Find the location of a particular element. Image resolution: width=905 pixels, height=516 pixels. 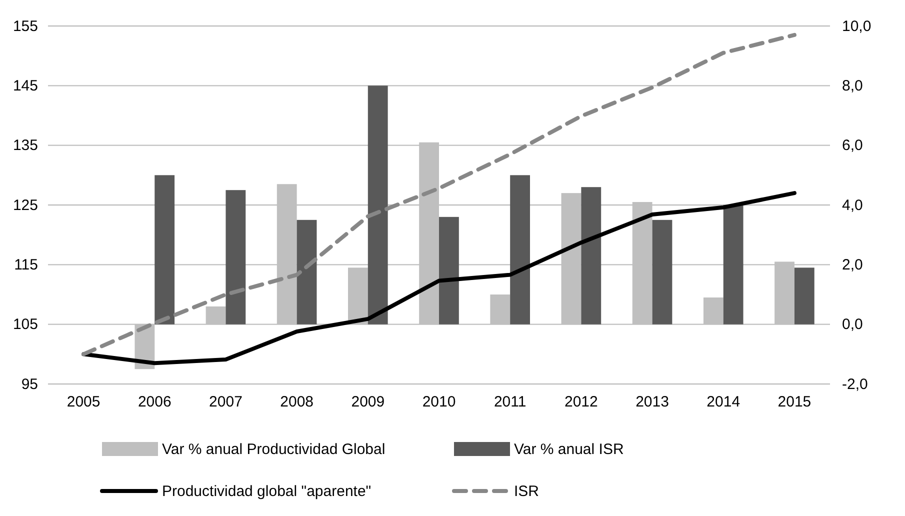

x-tick-label: 2006 is located at coordinates (155, 402).